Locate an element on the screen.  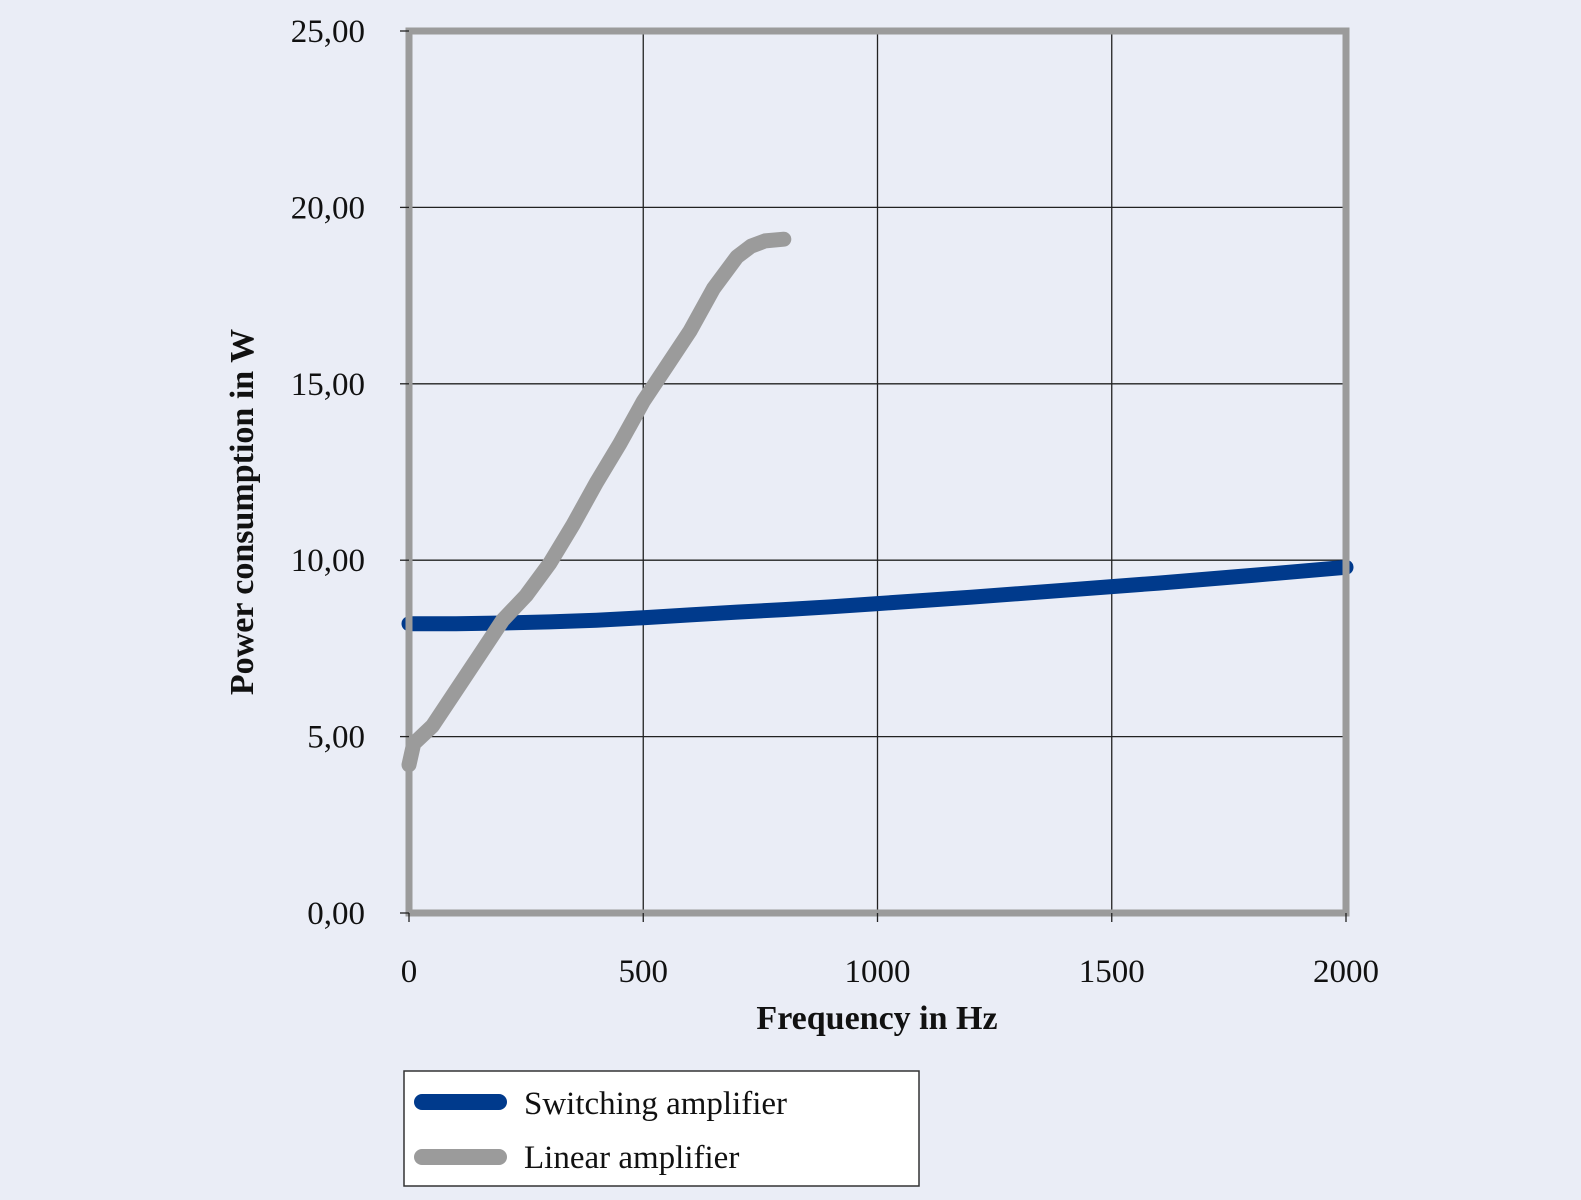
y-axis-title: Power consumption in W is located at coordinates (242, 512).